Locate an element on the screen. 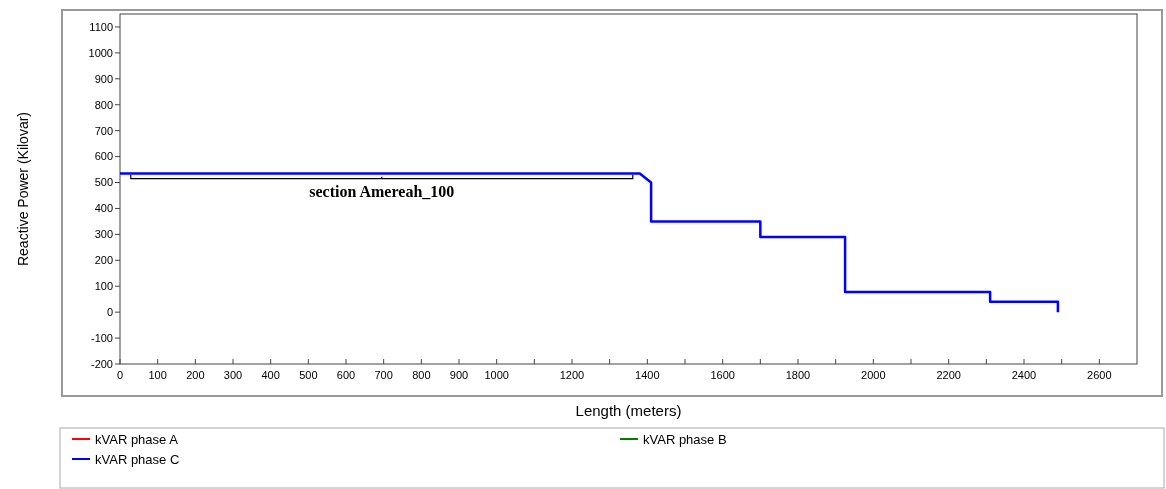  x-tick-label: 700 is located at coordinates (383, 375).